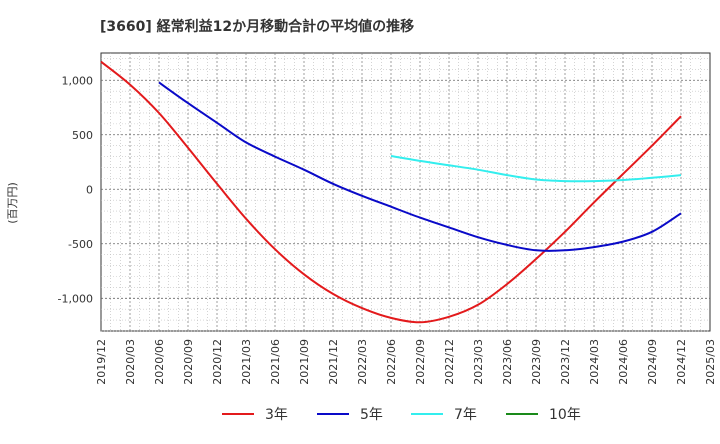  I want to click on chart-title: [3660] 経常利益12か月移動合計の平均値の推移, so click(257, 26).